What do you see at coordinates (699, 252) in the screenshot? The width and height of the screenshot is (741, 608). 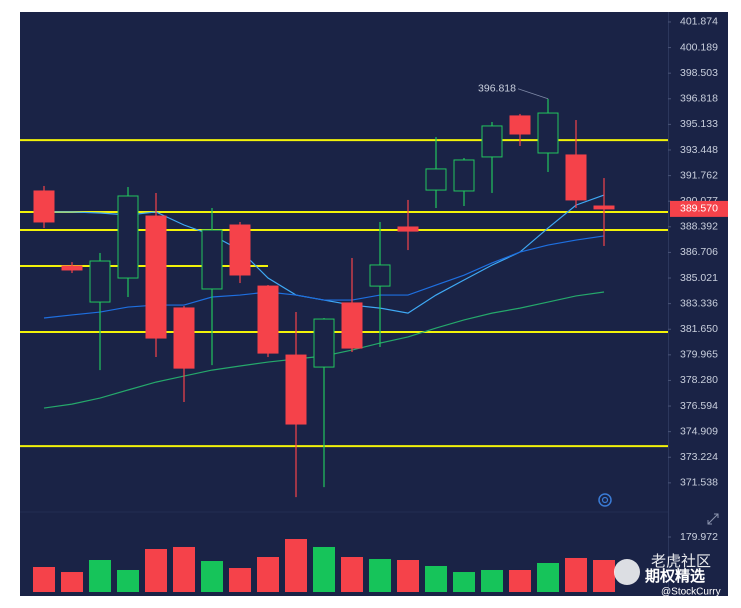 I see `y-tick-label: 386.706` at bounding box center [699, 252].